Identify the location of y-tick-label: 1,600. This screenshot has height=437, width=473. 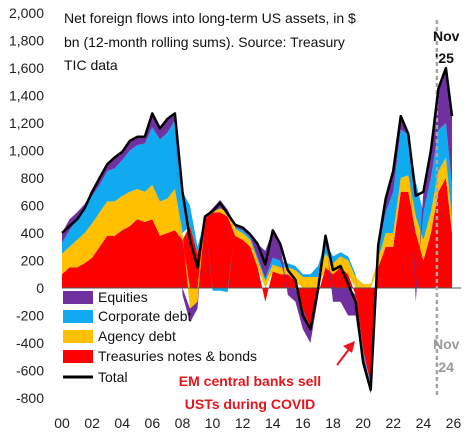
(26, 68).